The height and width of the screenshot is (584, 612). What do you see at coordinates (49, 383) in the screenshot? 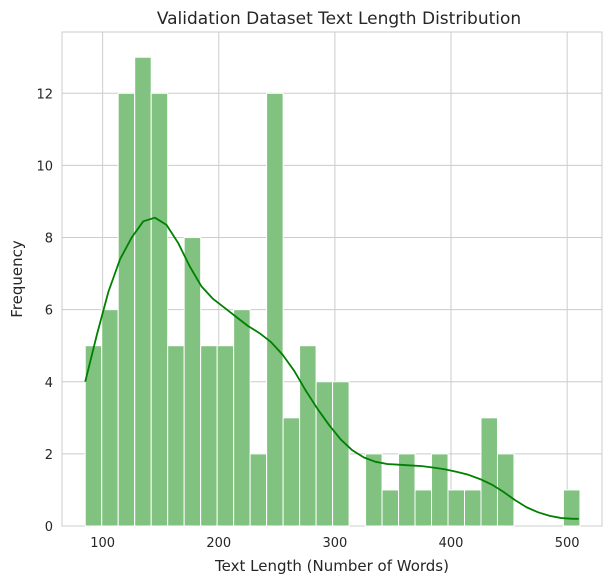
I see `y-tick-label-2: 4` at bounding box center [49, 383].